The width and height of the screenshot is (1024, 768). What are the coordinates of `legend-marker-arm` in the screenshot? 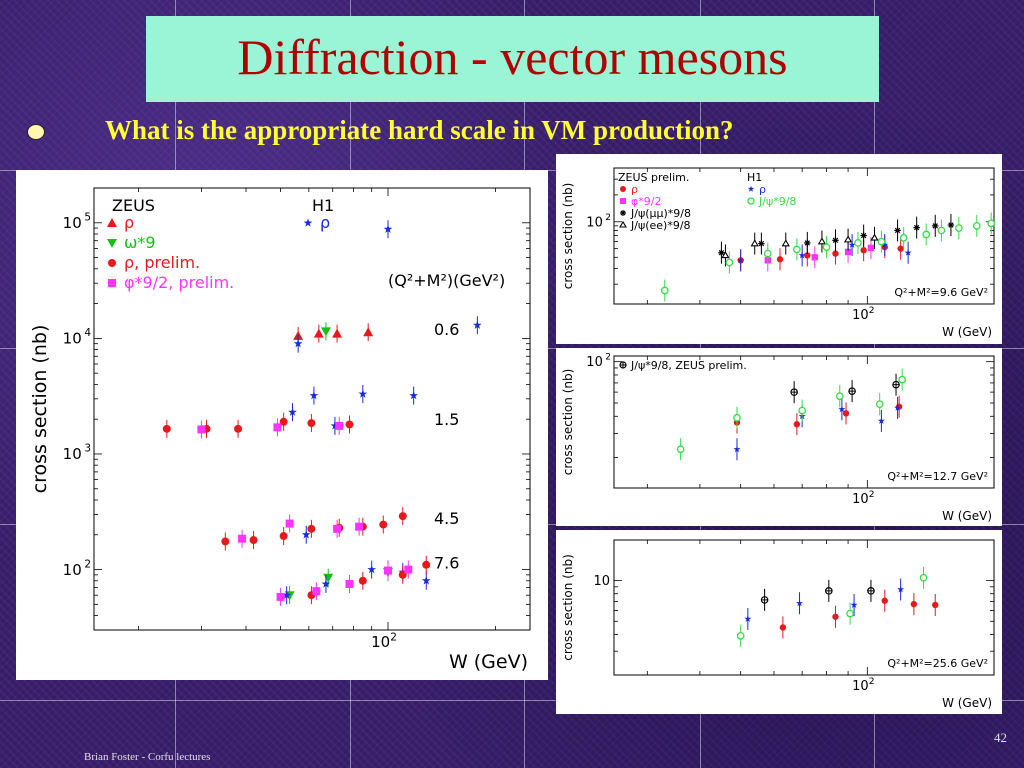 It's located at (623, 213).